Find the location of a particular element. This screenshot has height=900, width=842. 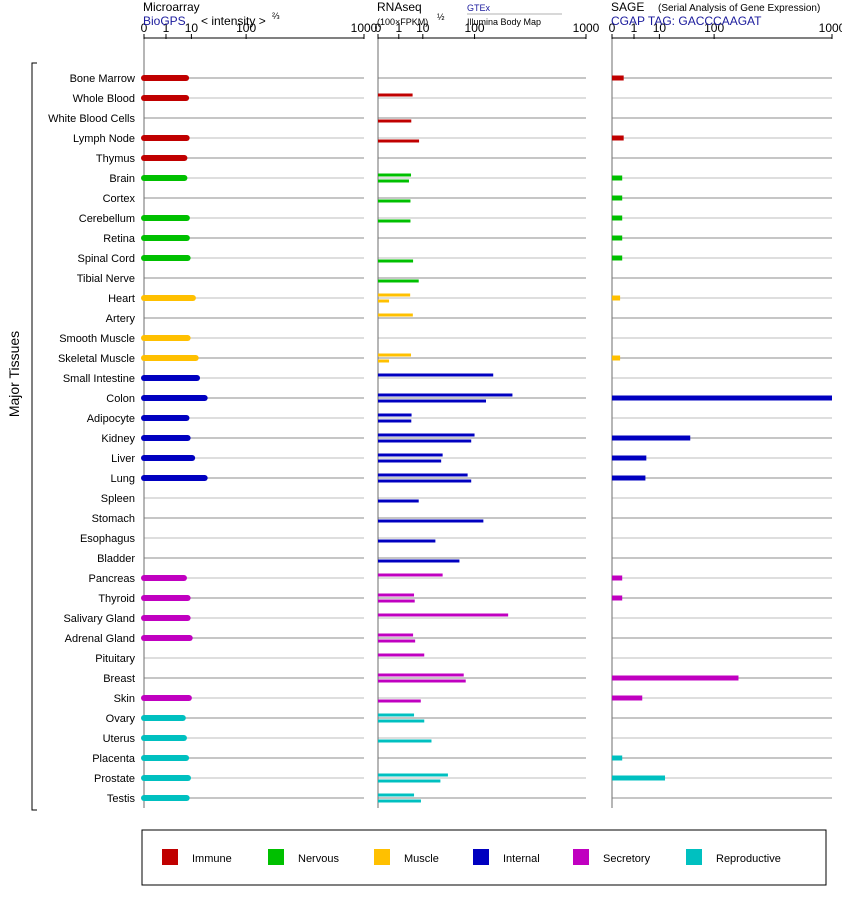

tissue-label: Placenta is located at coordinates (114, 759).